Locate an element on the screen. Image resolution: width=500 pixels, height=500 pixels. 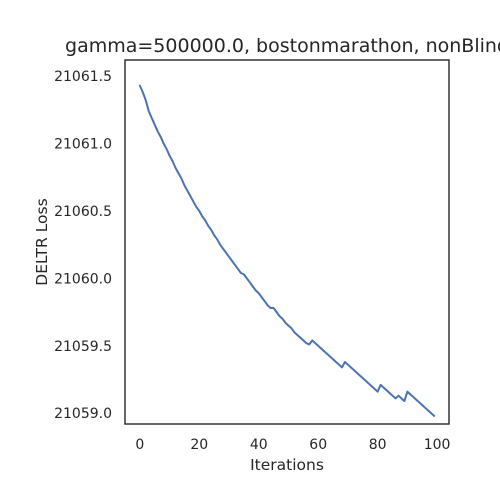
chart-title: gamma=500000.0, bostonmarathon, nonBlind is located at coordinates (282, 46).